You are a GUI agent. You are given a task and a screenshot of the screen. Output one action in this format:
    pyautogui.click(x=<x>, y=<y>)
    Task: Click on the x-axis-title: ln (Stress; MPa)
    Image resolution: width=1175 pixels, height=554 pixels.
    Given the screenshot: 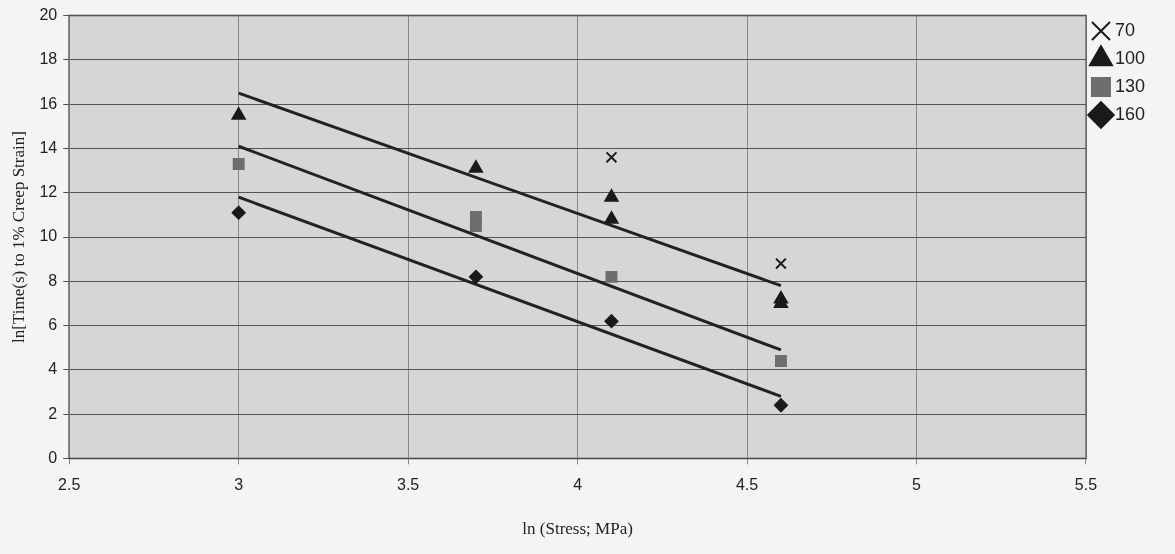 What is the action you would take?
    pyautogui.click(x=577, y=529)
    